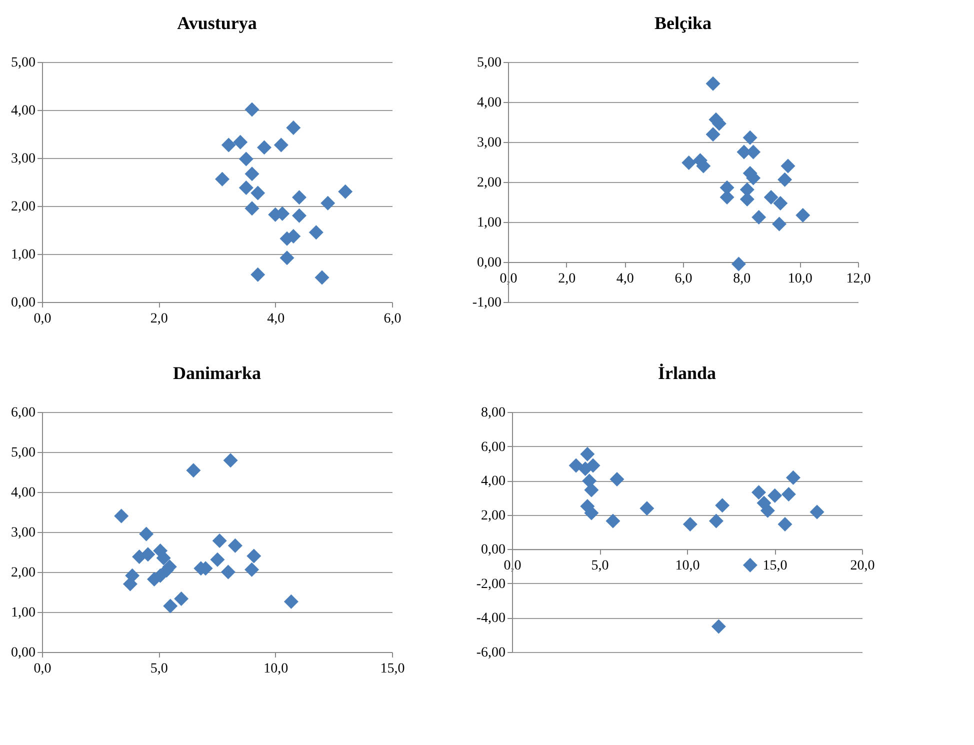 Image resolution: width=974 pixels, height=745 pixels. I want to click on y-tick-label: -2,00, so click(491, 584).